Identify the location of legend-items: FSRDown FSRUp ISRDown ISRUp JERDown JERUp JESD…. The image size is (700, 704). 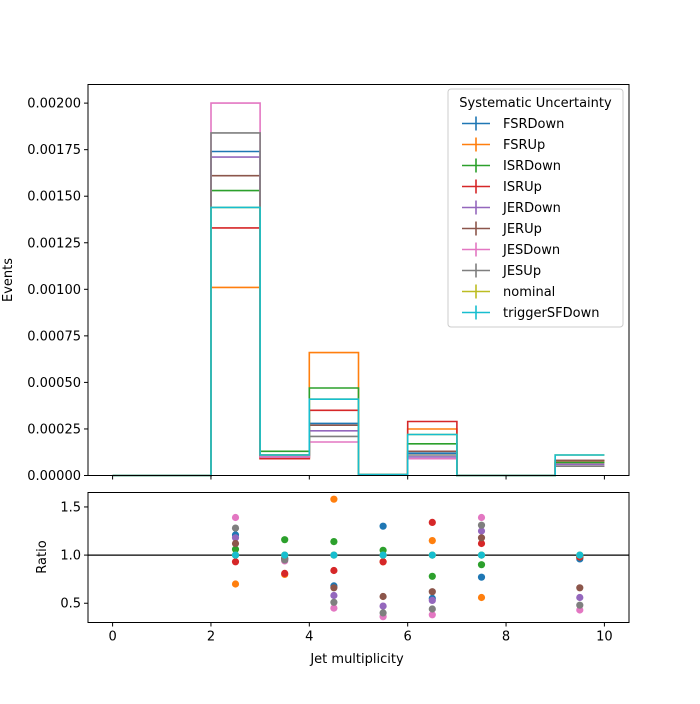
(530, 218).